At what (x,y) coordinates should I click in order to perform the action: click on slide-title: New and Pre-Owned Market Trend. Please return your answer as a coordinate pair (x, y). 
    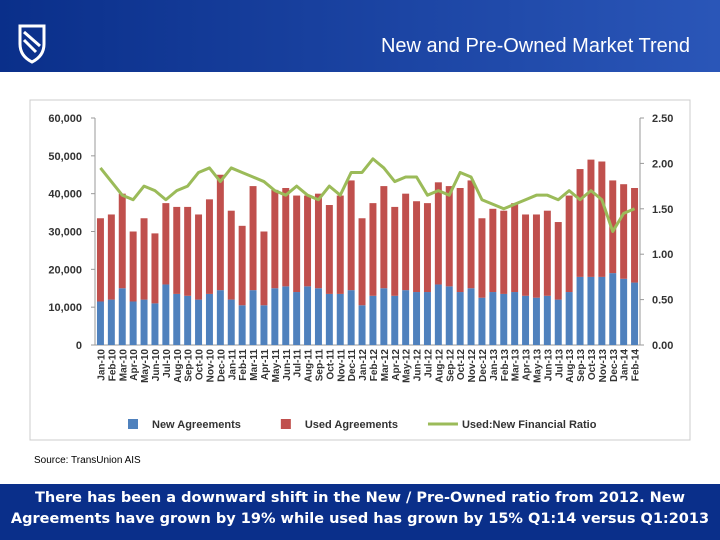
    Looking at the image, I should click on (535, 46).